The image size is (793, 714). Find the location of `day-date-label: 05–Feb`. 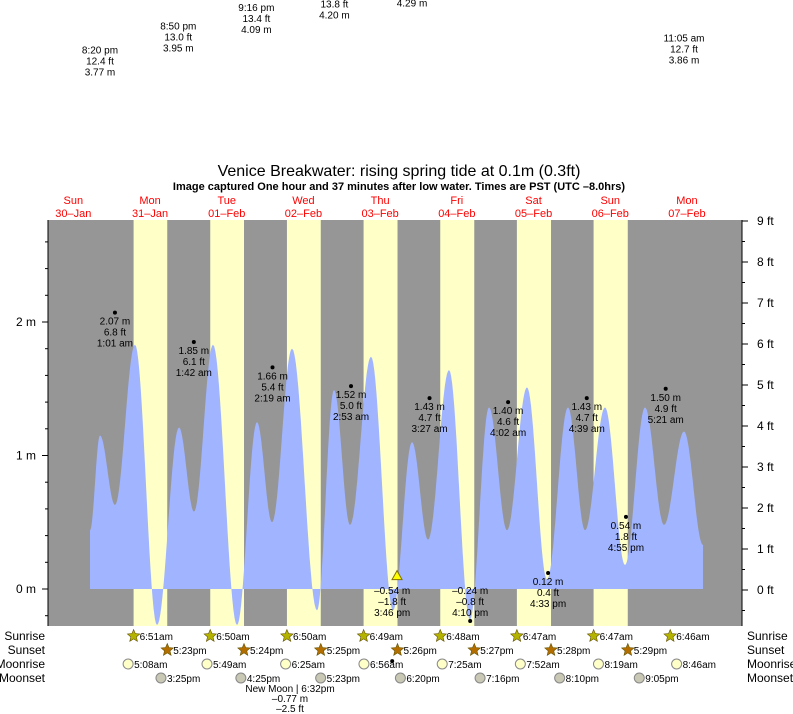

day-date-label: 05–Feb is located at coordinates (533, 214).